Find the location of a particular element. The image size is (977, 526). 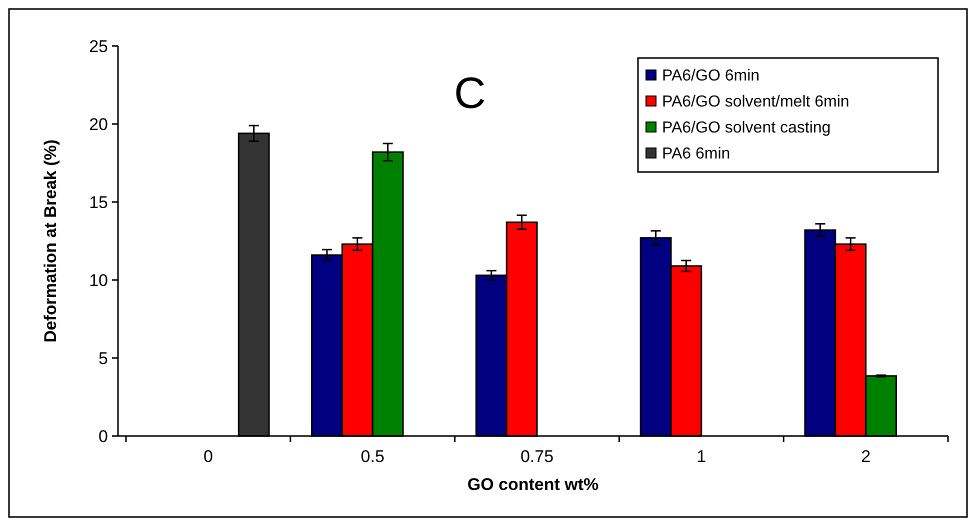

y-tick-label: 25 is located at coordinates (98, 46).